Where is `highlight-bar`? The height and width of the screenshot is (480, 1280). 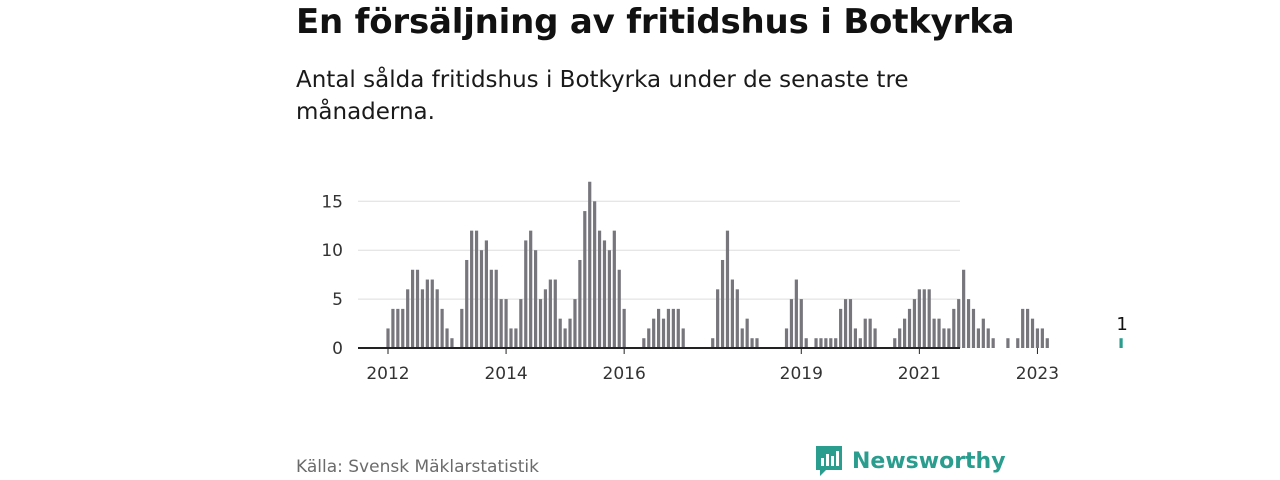 highlight-bar is located at coordinates (1121, 343).